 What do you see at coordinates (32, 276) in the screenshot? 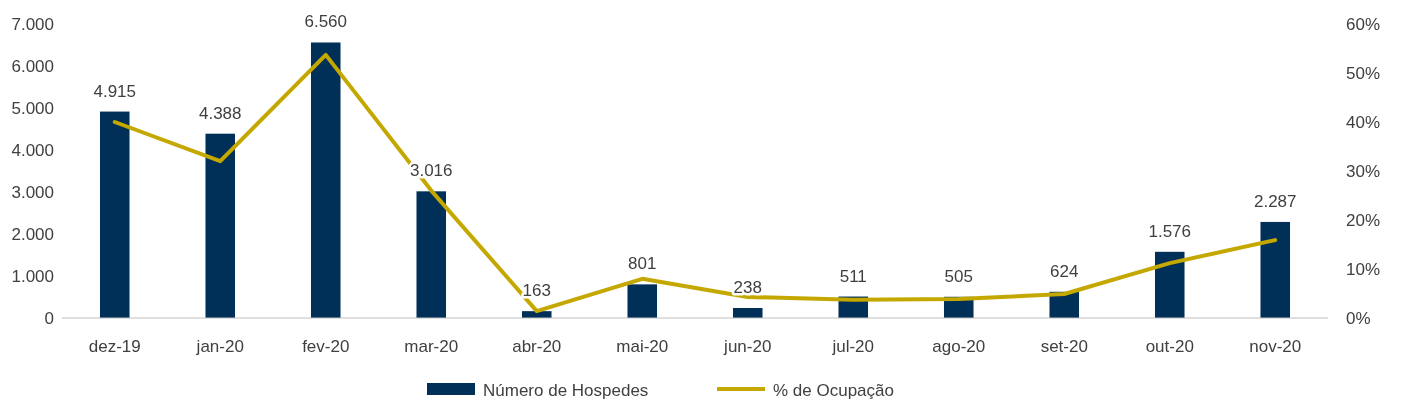
I see `y-tick-label: 1.000` at bounding box center [32, 276].